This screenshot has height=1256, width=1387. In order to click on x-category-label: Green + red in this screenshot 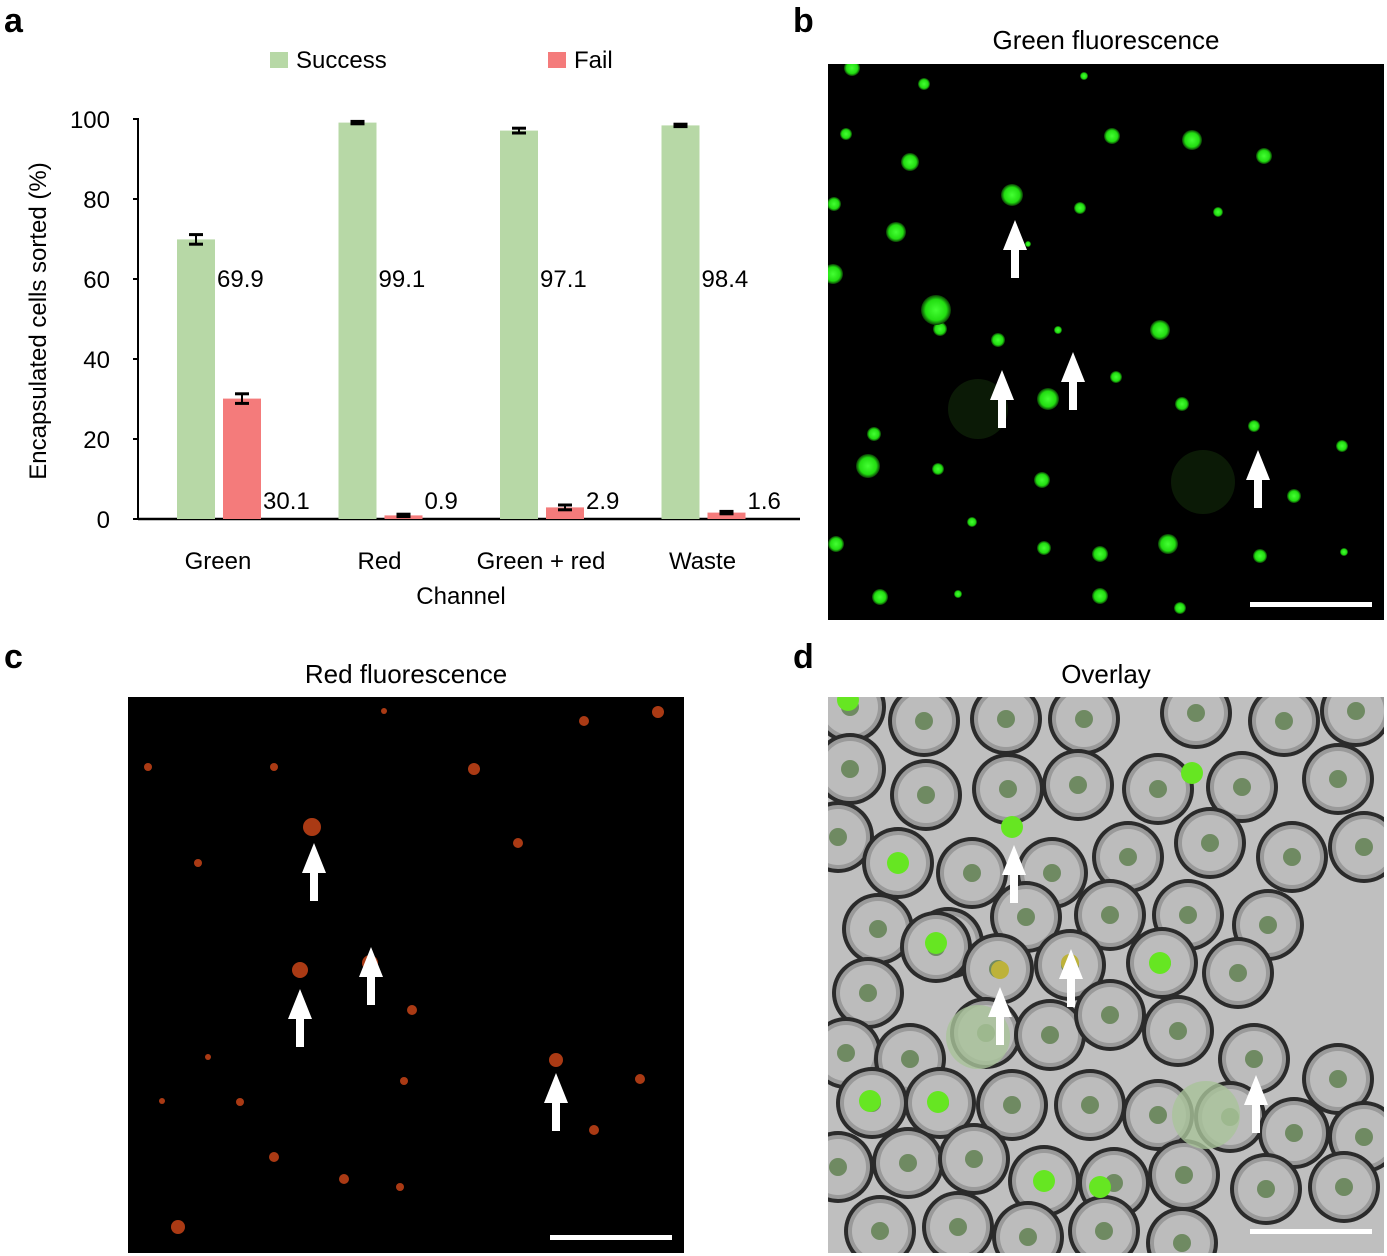, I will do `click(541, 561)`.